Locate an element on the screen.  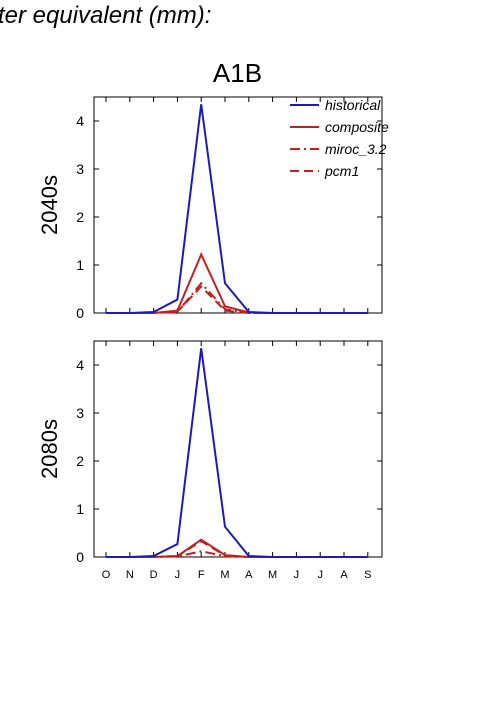
x-tick-label: F is located at coordinates (201, 575).